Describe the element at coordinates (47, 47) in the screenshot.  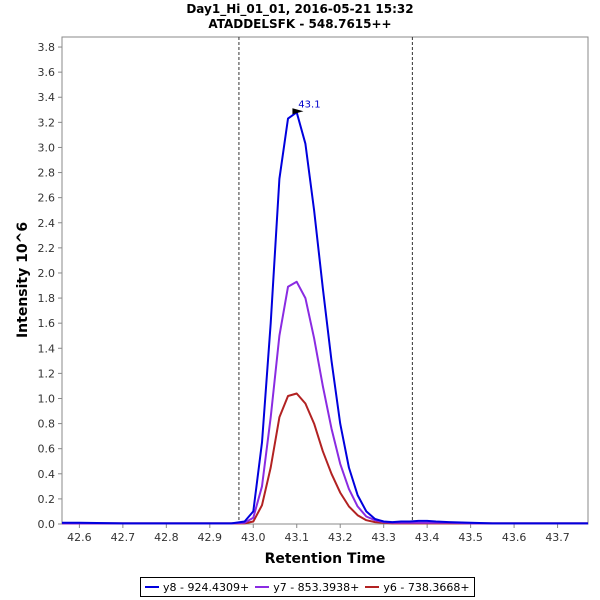
I see `y-tick-label: 3.8` at that location.